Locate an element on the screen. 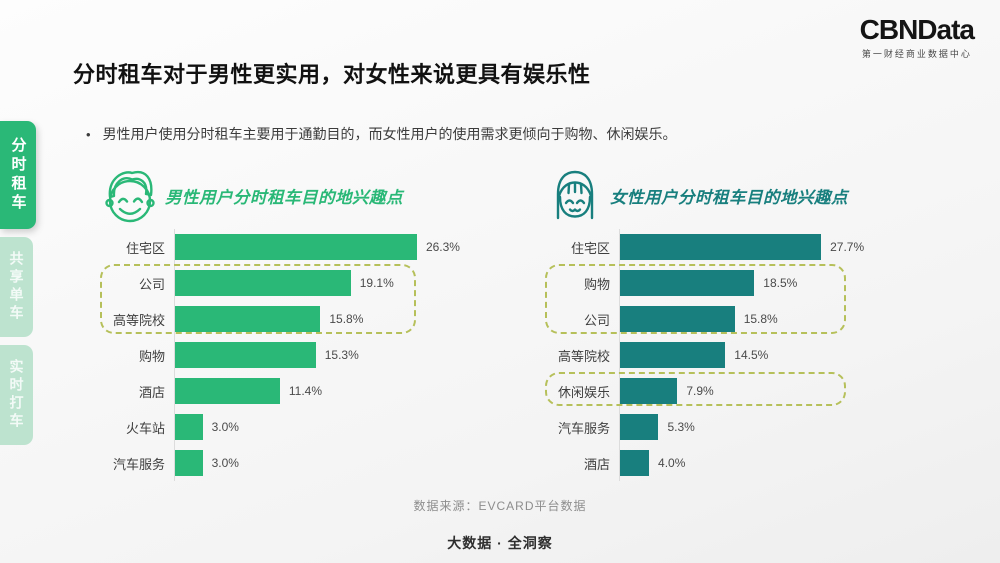 This screenshot has width=1000, height=563. page-title: 分时租车对于男性更实用，对女性来说更具有娱乐性 is located at coordinates (332, 74).